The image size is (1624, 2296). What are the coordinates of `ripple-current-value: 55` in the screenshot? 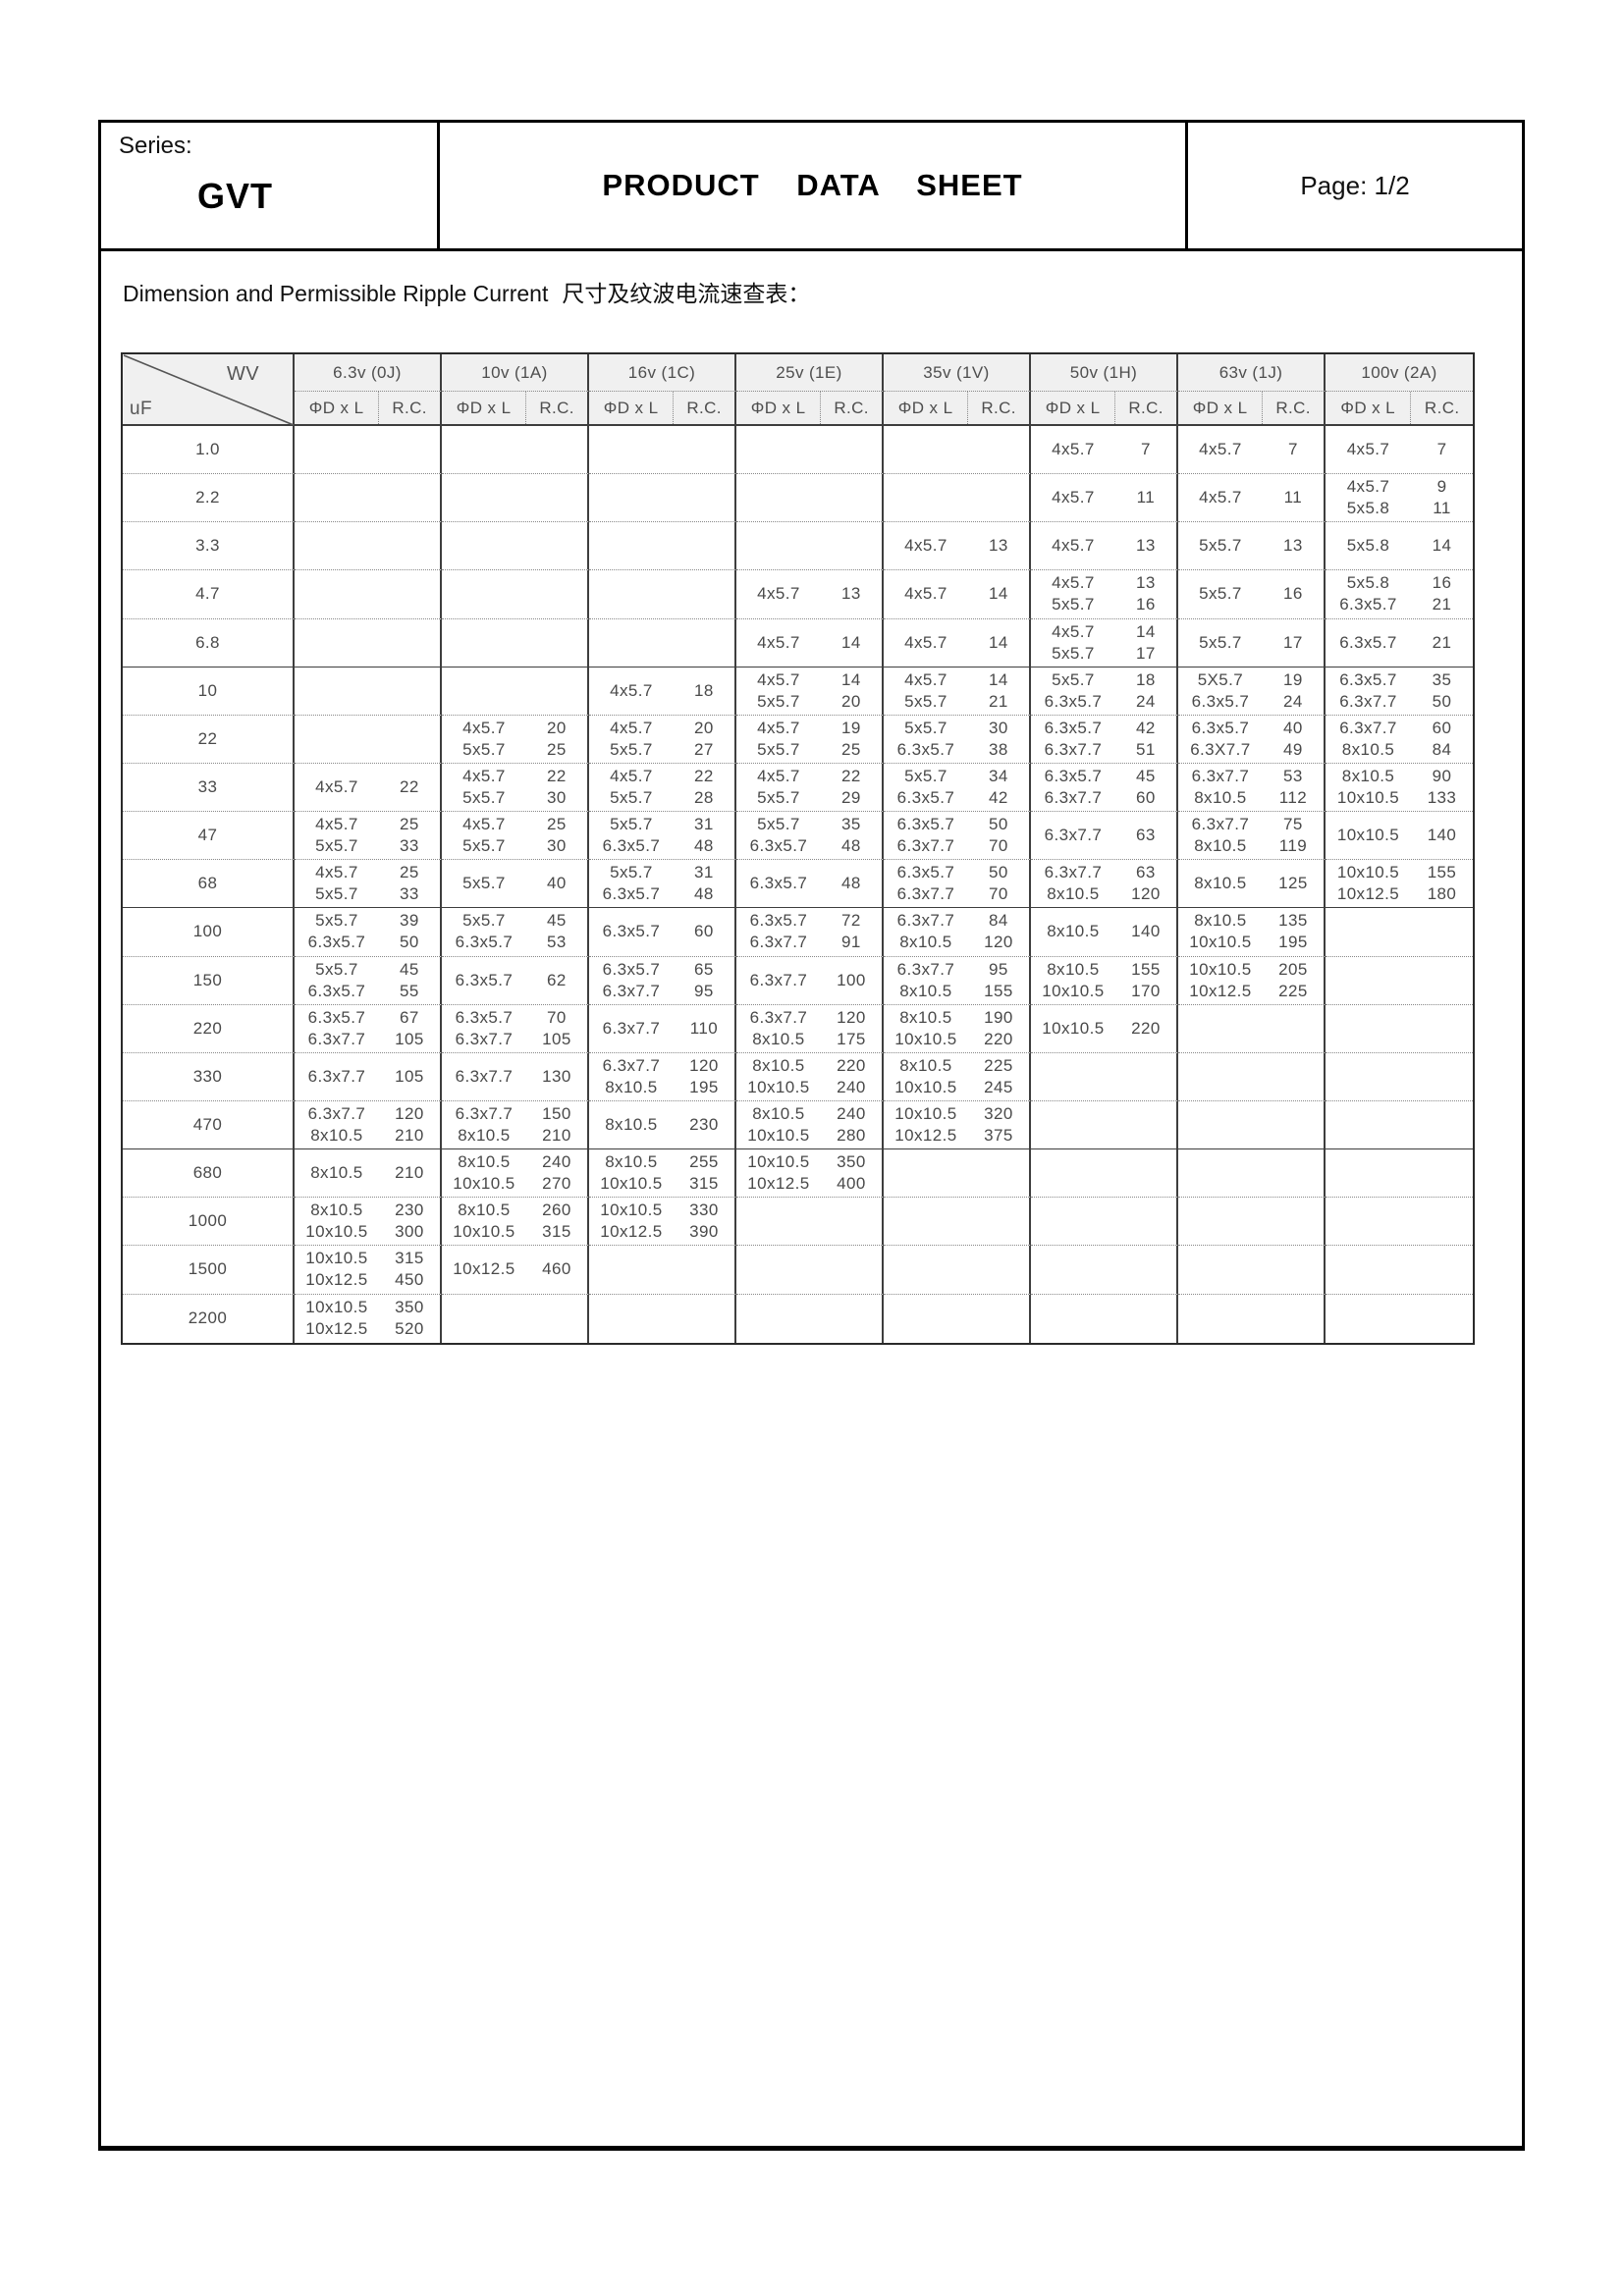 It's located at (409, 991).